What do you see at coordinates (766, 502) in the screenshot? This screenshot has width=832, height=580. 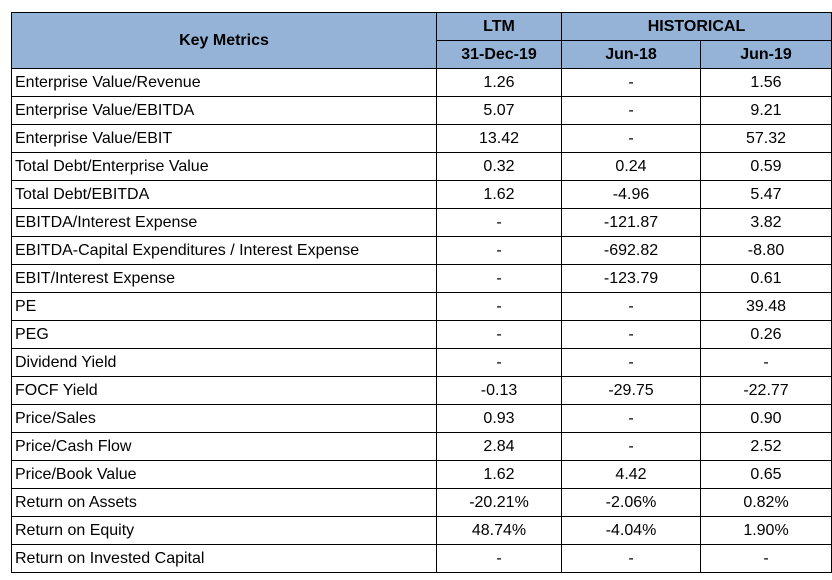 I see `hist-2-value: 0.82%` at bounding box center [766, 502].